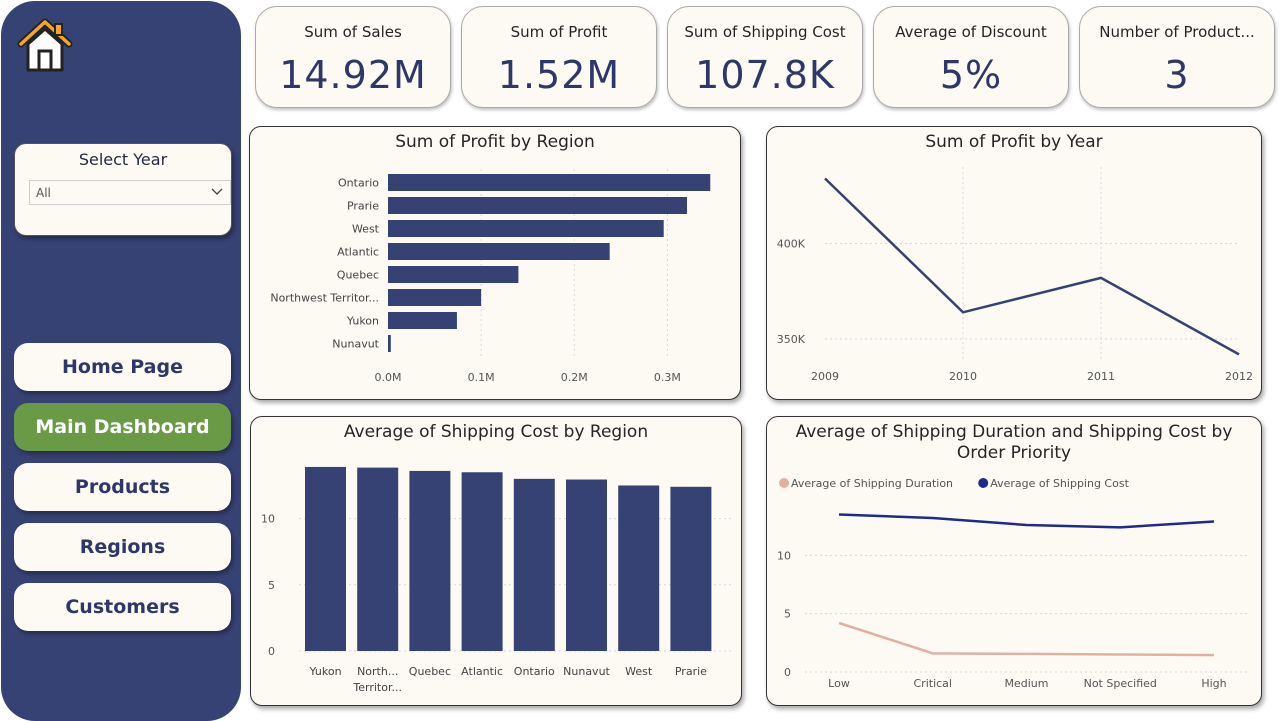  Describe the element at coordinates (353, 75) in the screenshot. I see `kpi-value: 14.92M` at that location.